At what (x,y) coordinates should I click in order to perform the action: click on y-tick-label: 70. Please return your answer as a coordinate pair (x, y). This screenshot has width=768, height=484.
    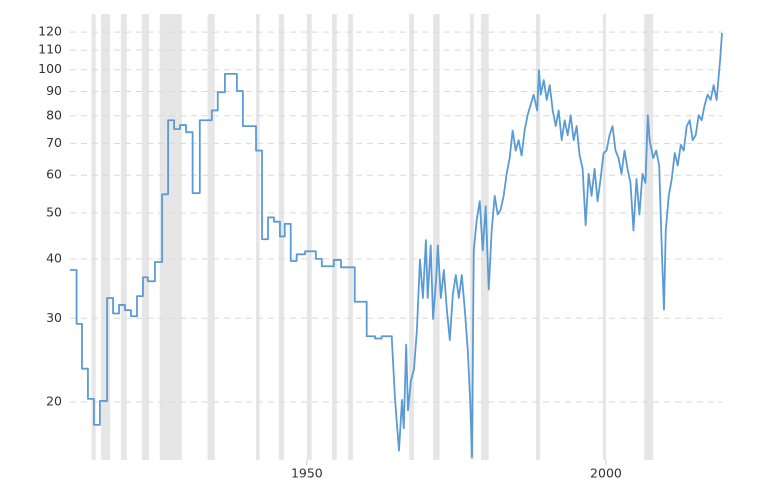
    Looking at the image, I should click on (54, 142).